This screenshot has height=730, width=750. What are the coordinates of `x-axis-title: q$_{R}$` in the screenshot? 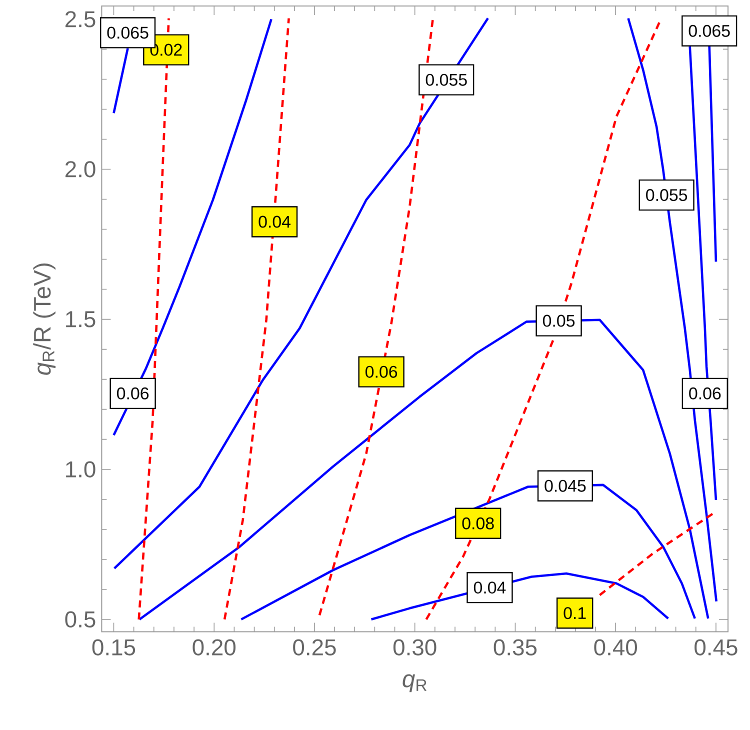 It's located at (414, 683).